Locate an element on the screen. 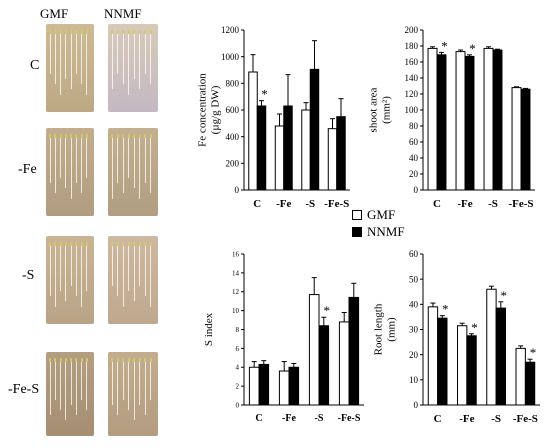 The image size is (550, 448). y-tick-label: 1200 is located at coordinates (230, 30).